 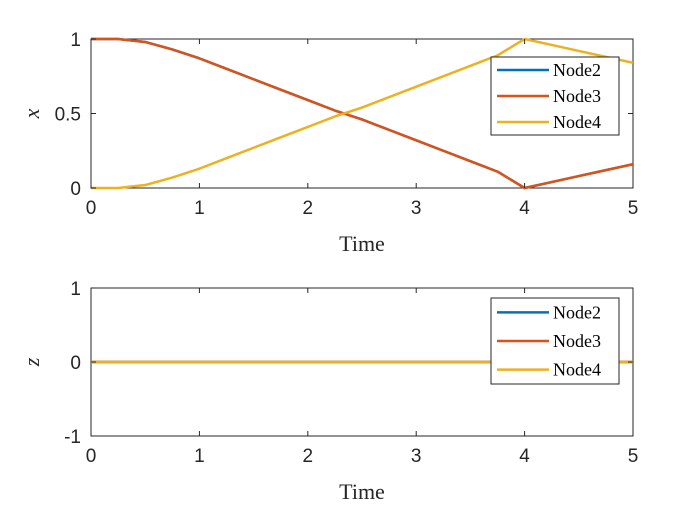 What do you see at coordinates (31, 362) in the screenshot?
I see `y-axis-label: z` at bounding box center [31, 362].